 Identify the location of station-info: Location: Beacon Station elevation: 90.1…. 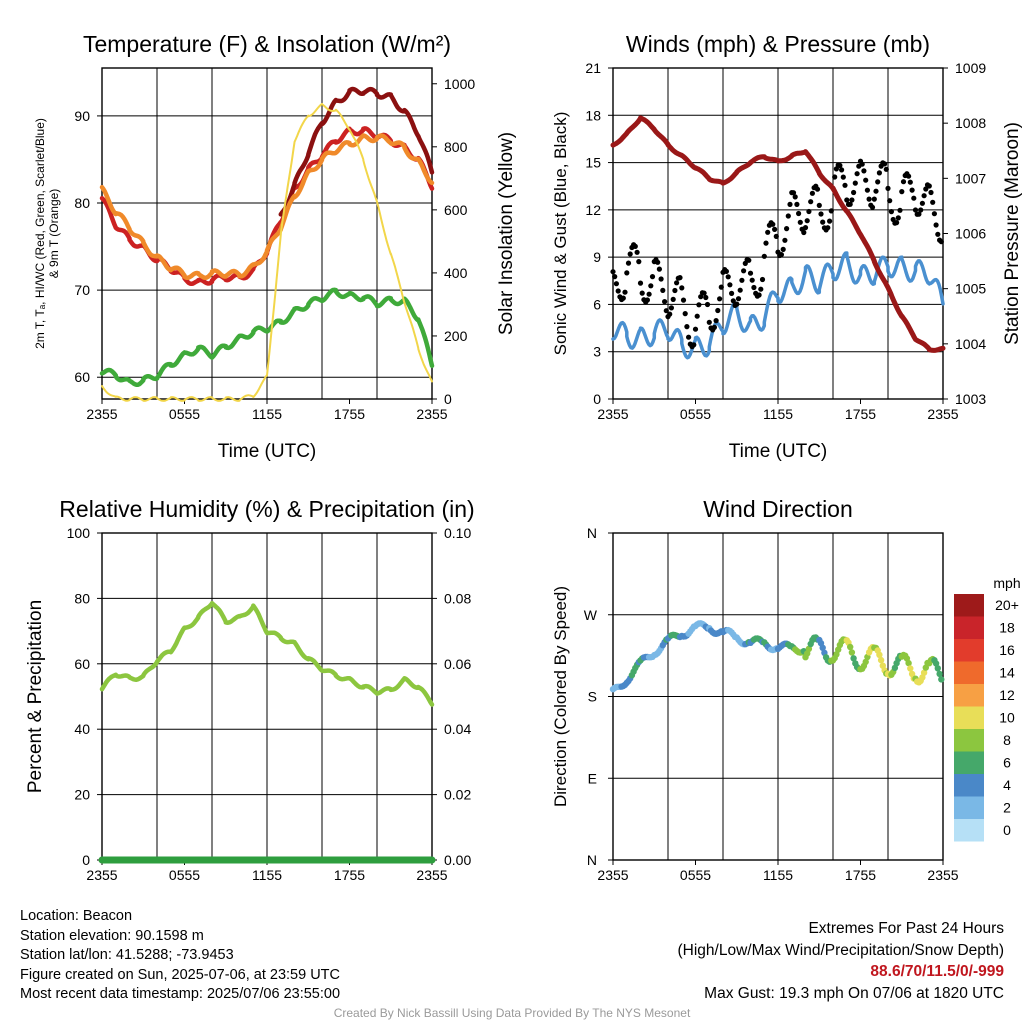
(180, 956).